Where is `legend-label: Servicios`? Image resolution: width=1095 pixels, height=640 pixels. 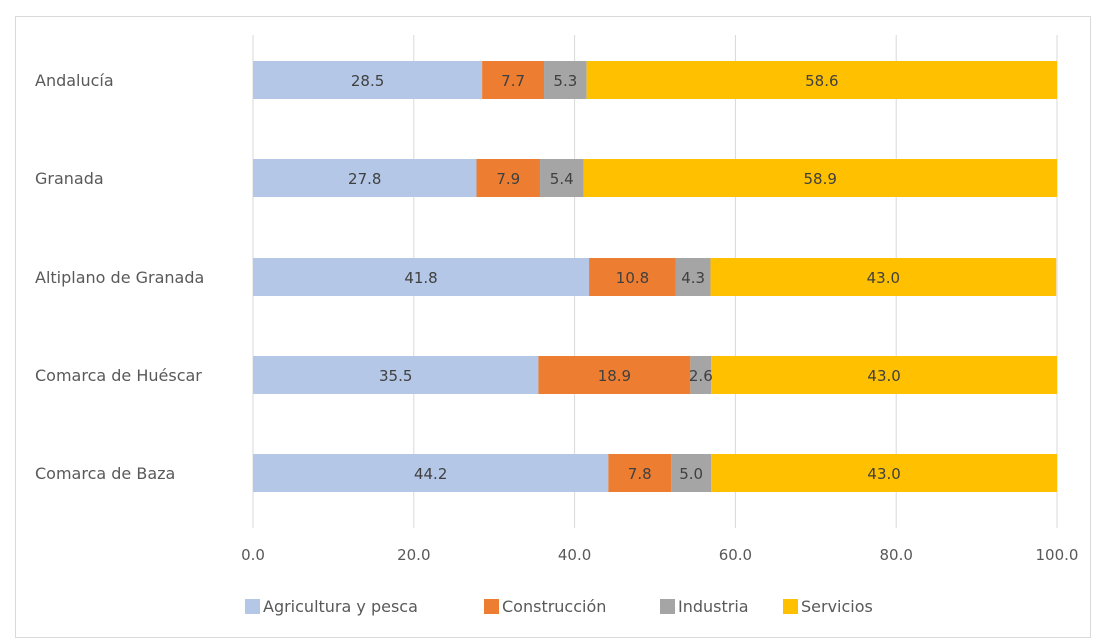
legend-label: Servicios is located at coordinates (837, 606).